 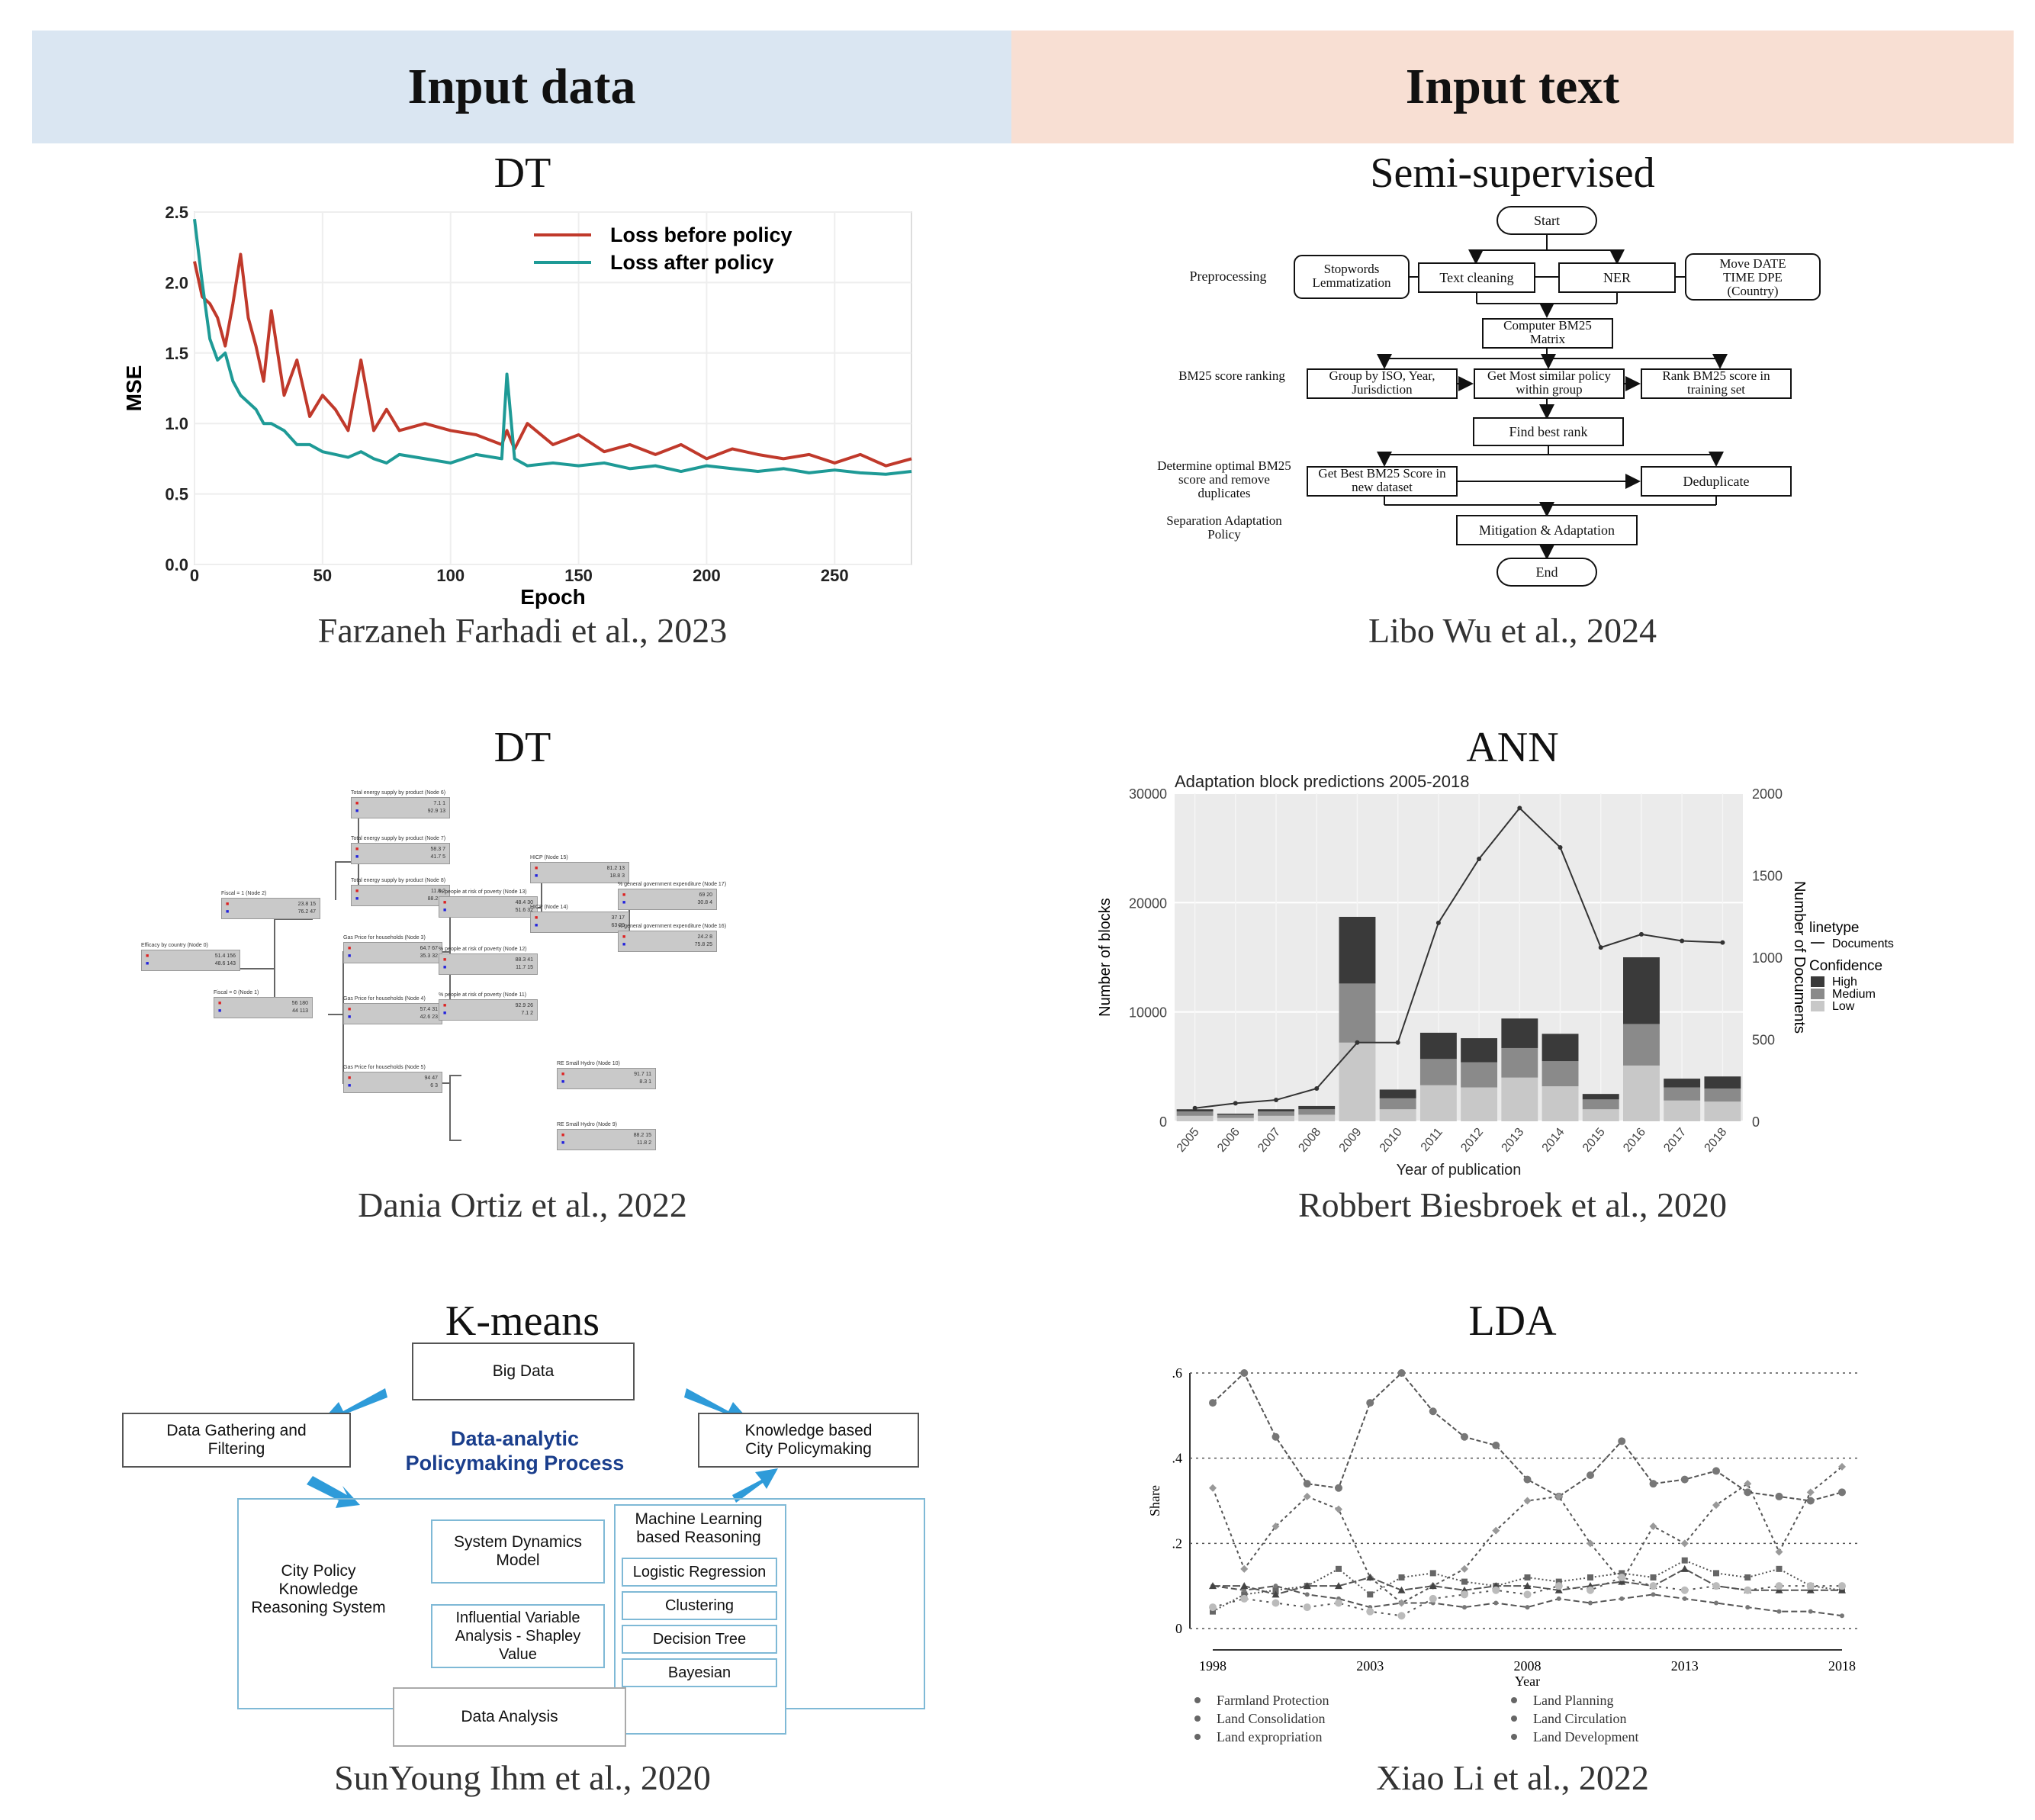 I want to click on citation-wu: Libo Wu et al., 2024, so click(x=1512, y=630).